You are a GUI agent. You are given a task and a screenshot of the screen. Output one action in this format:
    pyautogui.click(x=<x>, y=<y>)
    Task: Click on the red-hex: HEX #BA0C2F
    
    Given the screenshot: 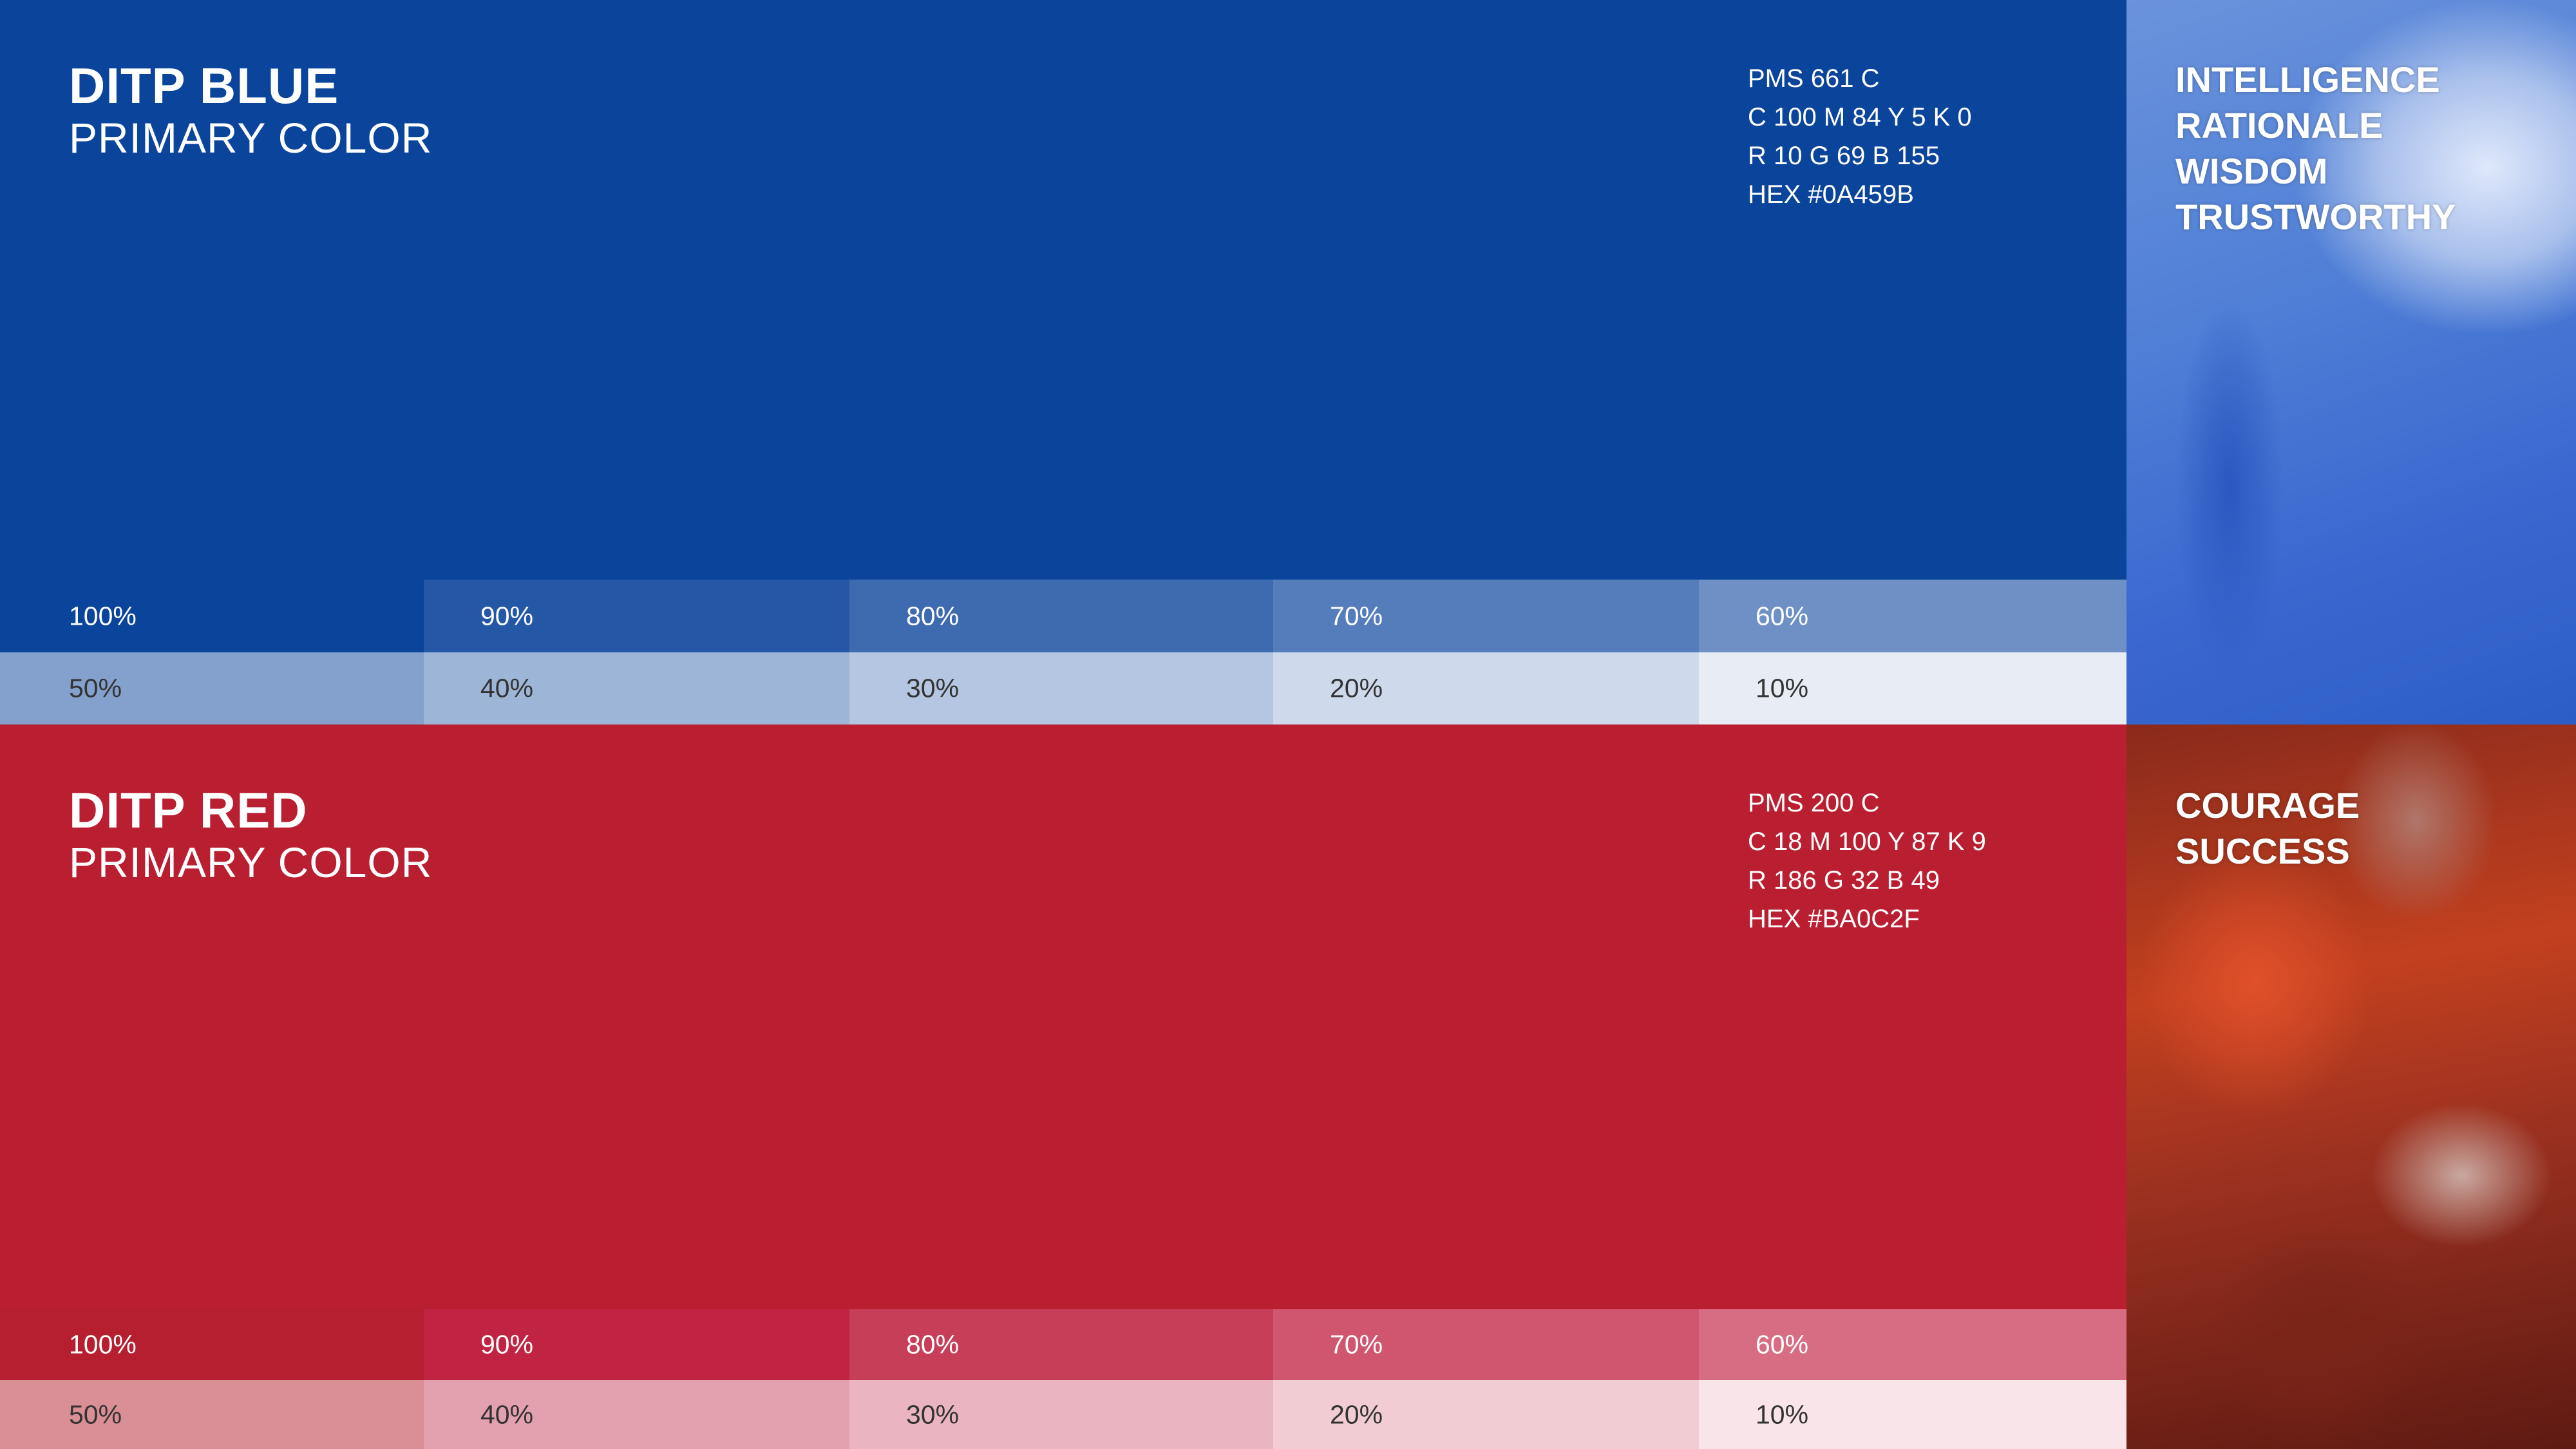 What is the action you would take?
    pyautogui.click(x=1834, y=919)
    